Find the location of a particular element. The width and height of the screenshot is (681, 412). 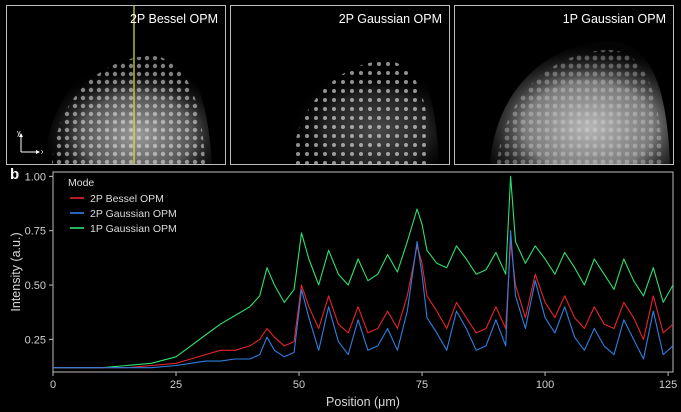

y-tick-label: 0.25 is located at coordinates (35, 340).